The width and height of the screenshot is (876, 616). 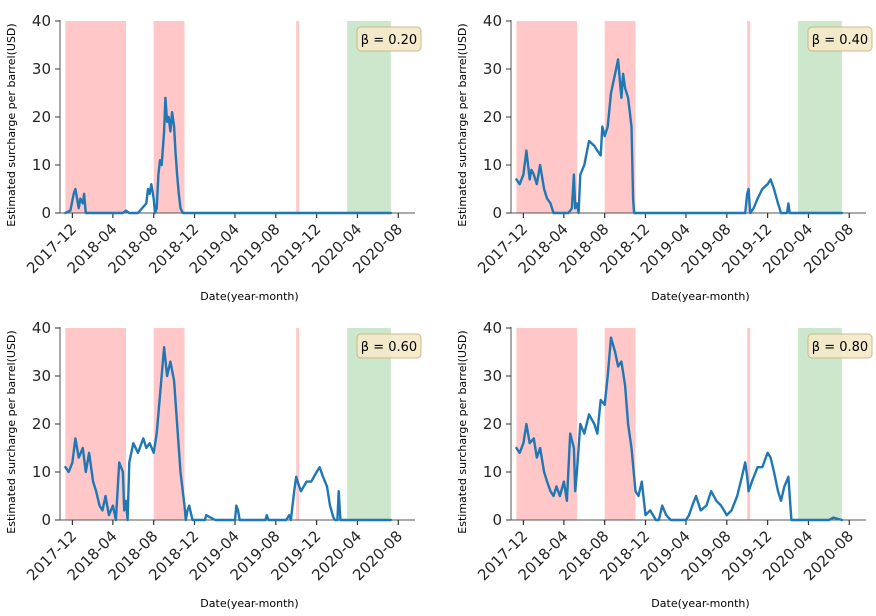 I want to click on beta-label: β = 0.20, so click(x=389, y=40).